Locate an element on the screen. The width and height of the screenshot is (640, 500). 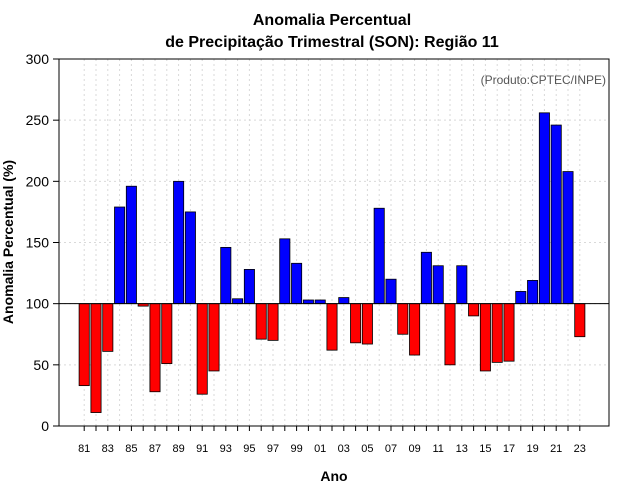
x-tick-label: 15 is located at coordinates (485, 449).